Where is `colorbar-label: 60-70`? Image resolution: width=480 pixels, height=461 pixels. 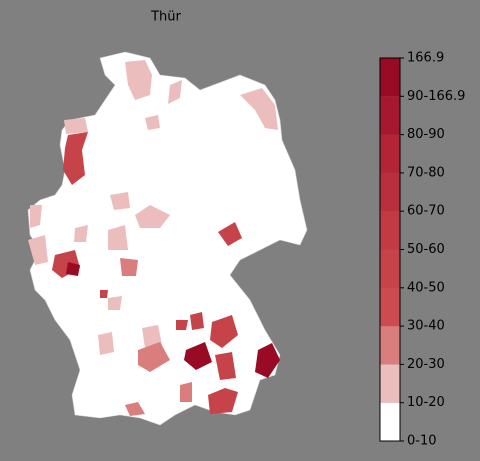
colorbar-label: 60-70 is located at coordinates (426, 211).